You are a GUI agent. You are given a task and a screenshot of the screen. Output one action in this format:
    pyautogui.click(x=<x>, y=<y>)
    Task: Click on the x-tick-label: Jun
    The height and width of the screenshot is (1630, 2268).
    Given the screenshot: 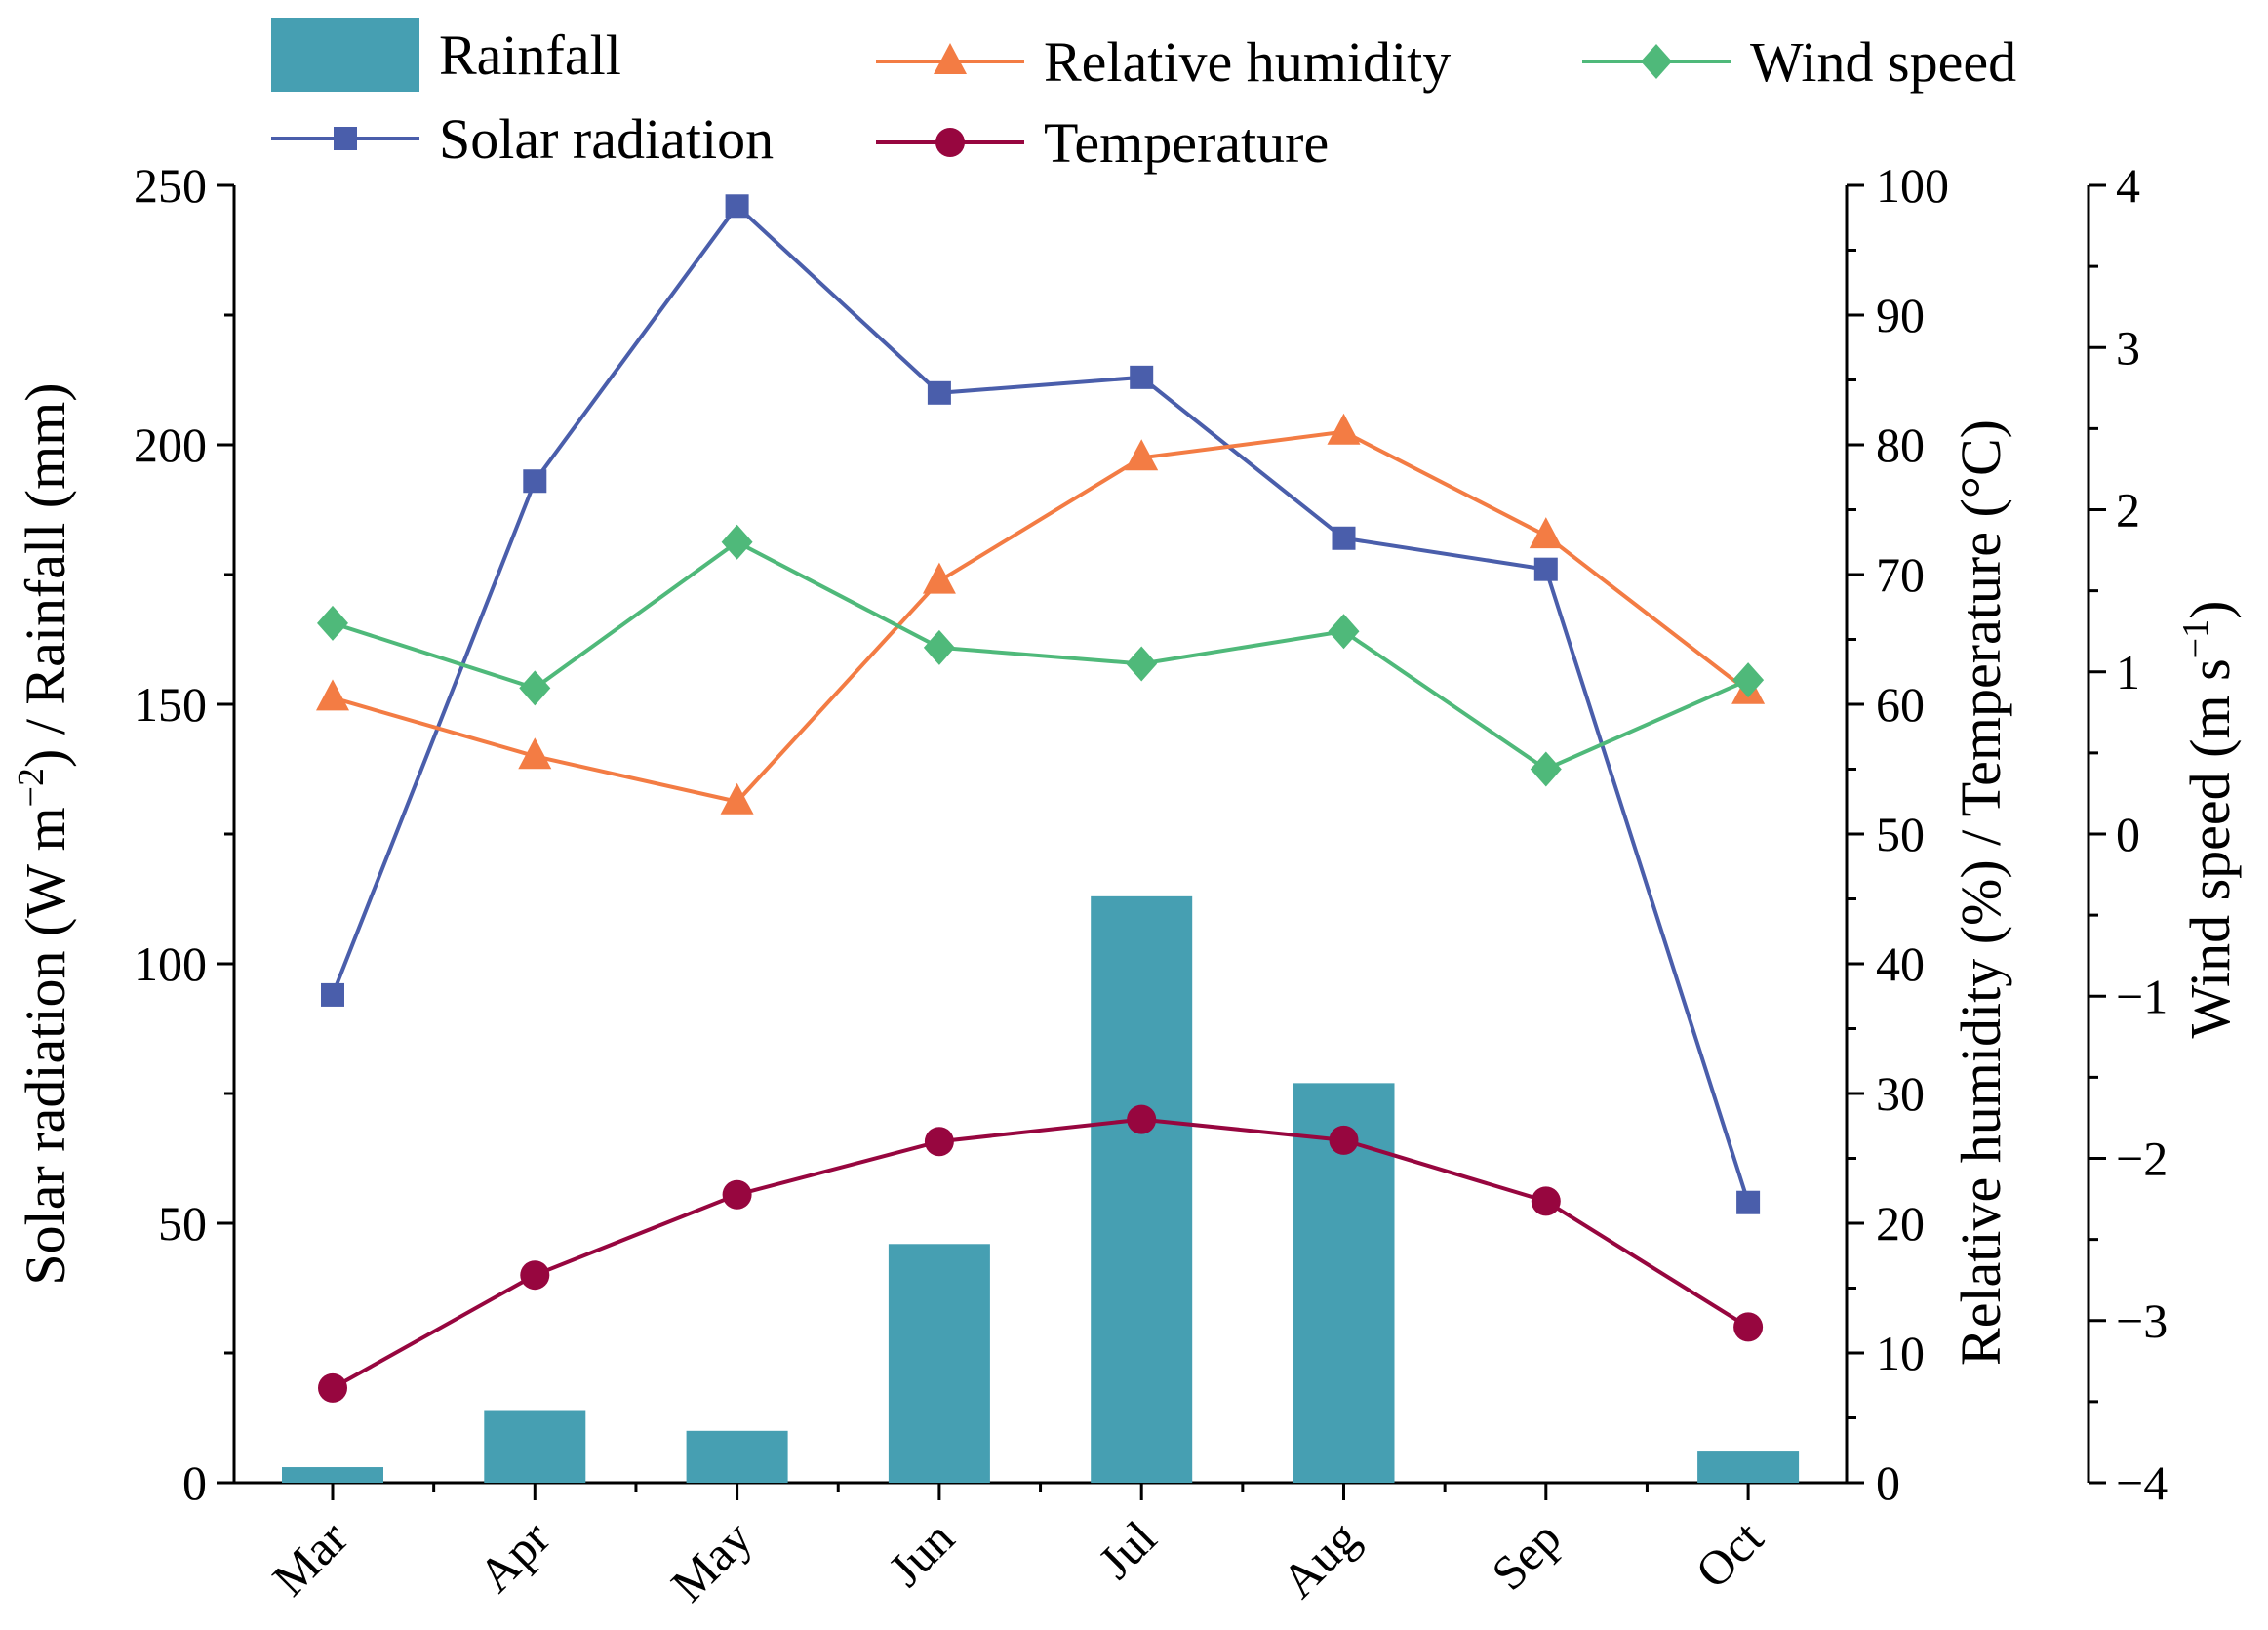 What is the action you would take?
    pyautogui.click(x=921, y=1553)
    